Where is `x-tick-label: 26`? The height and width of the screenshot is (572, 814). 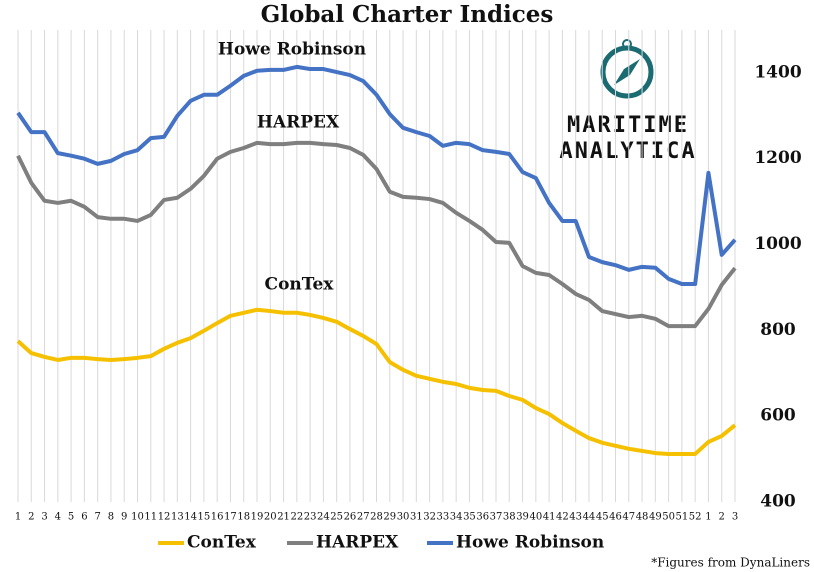
x-tick-label: 26 is located at coordinates (350, 517).